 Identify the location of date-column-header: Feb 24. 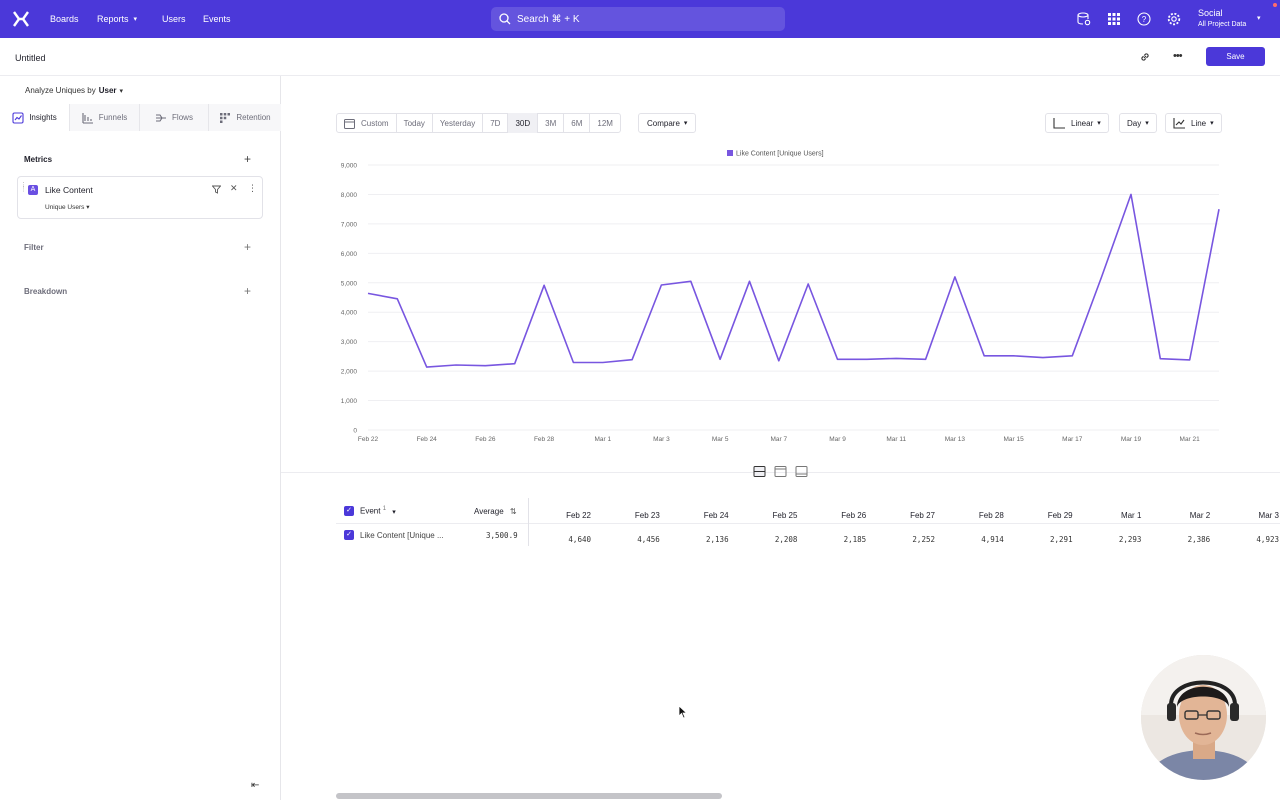
(716, 515).